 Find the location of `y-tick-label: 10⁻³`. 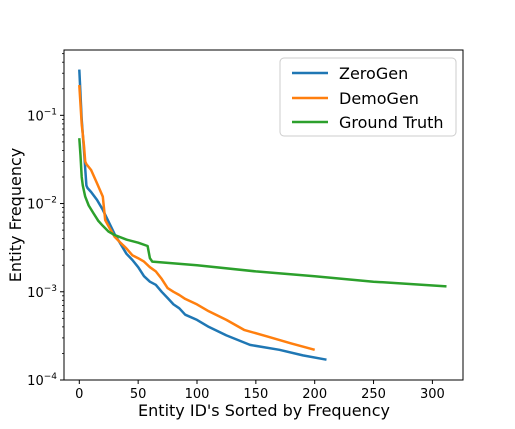

y-tick-label: 10⁻³ is located at coordinates (42, 292).